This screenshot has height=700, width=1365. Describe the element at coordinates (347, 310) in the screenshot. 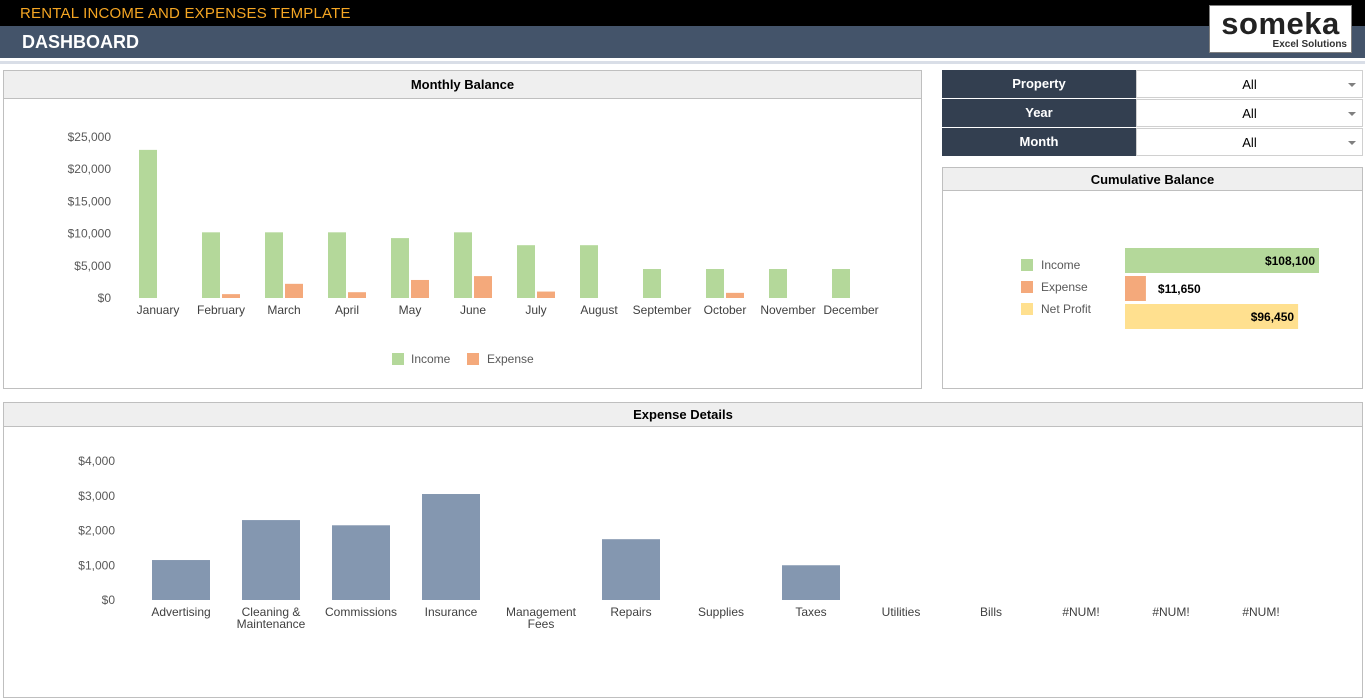

I see `x-tick-label: April` at that location.